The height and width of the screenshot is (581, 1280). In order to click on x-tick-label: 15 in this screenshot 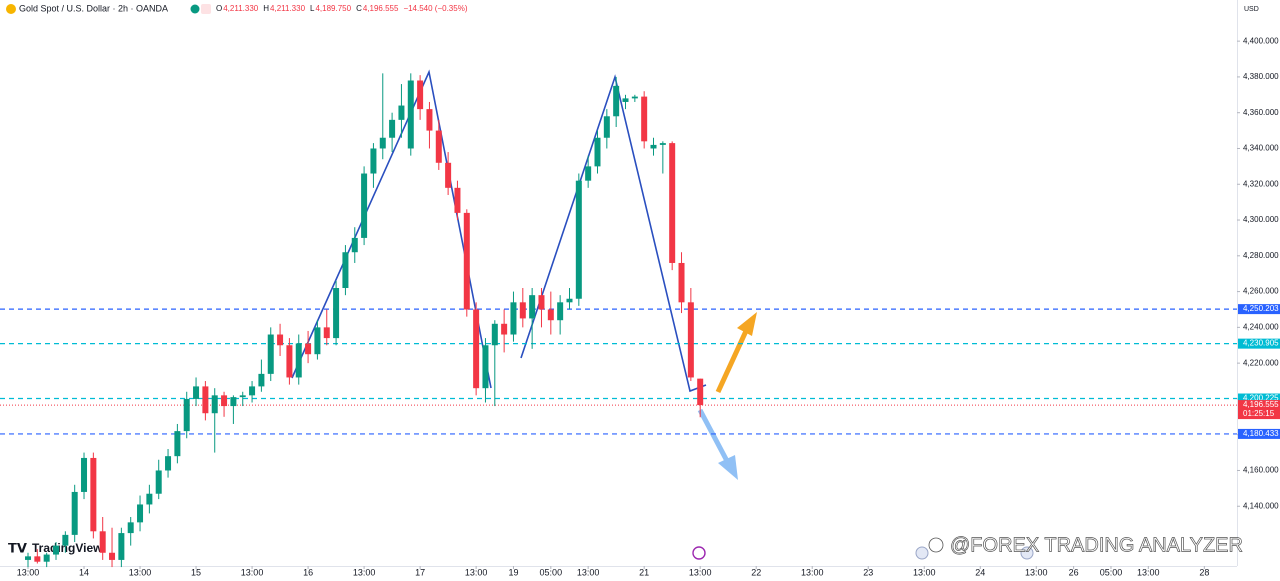, I will do `click(196, 572)`.